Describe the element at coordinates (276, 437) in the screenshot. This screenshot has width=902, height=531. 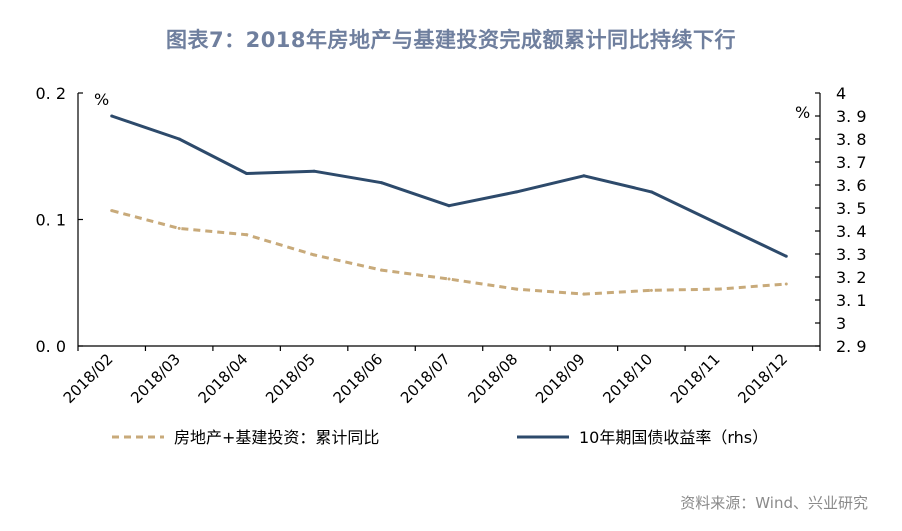
I see `legend-label-1: 房地产+基建投资：累计同比` at that location.